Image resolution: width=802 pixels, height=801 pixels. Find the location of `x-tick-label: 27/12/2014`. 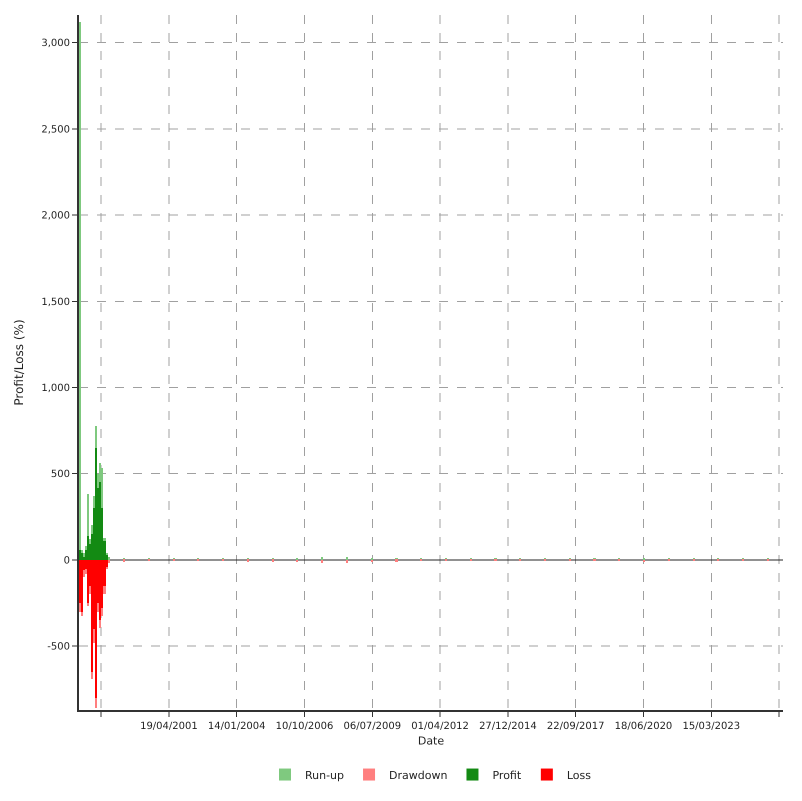

x-tick-label: 27/12/2014 is located at coordinates (508, 726).